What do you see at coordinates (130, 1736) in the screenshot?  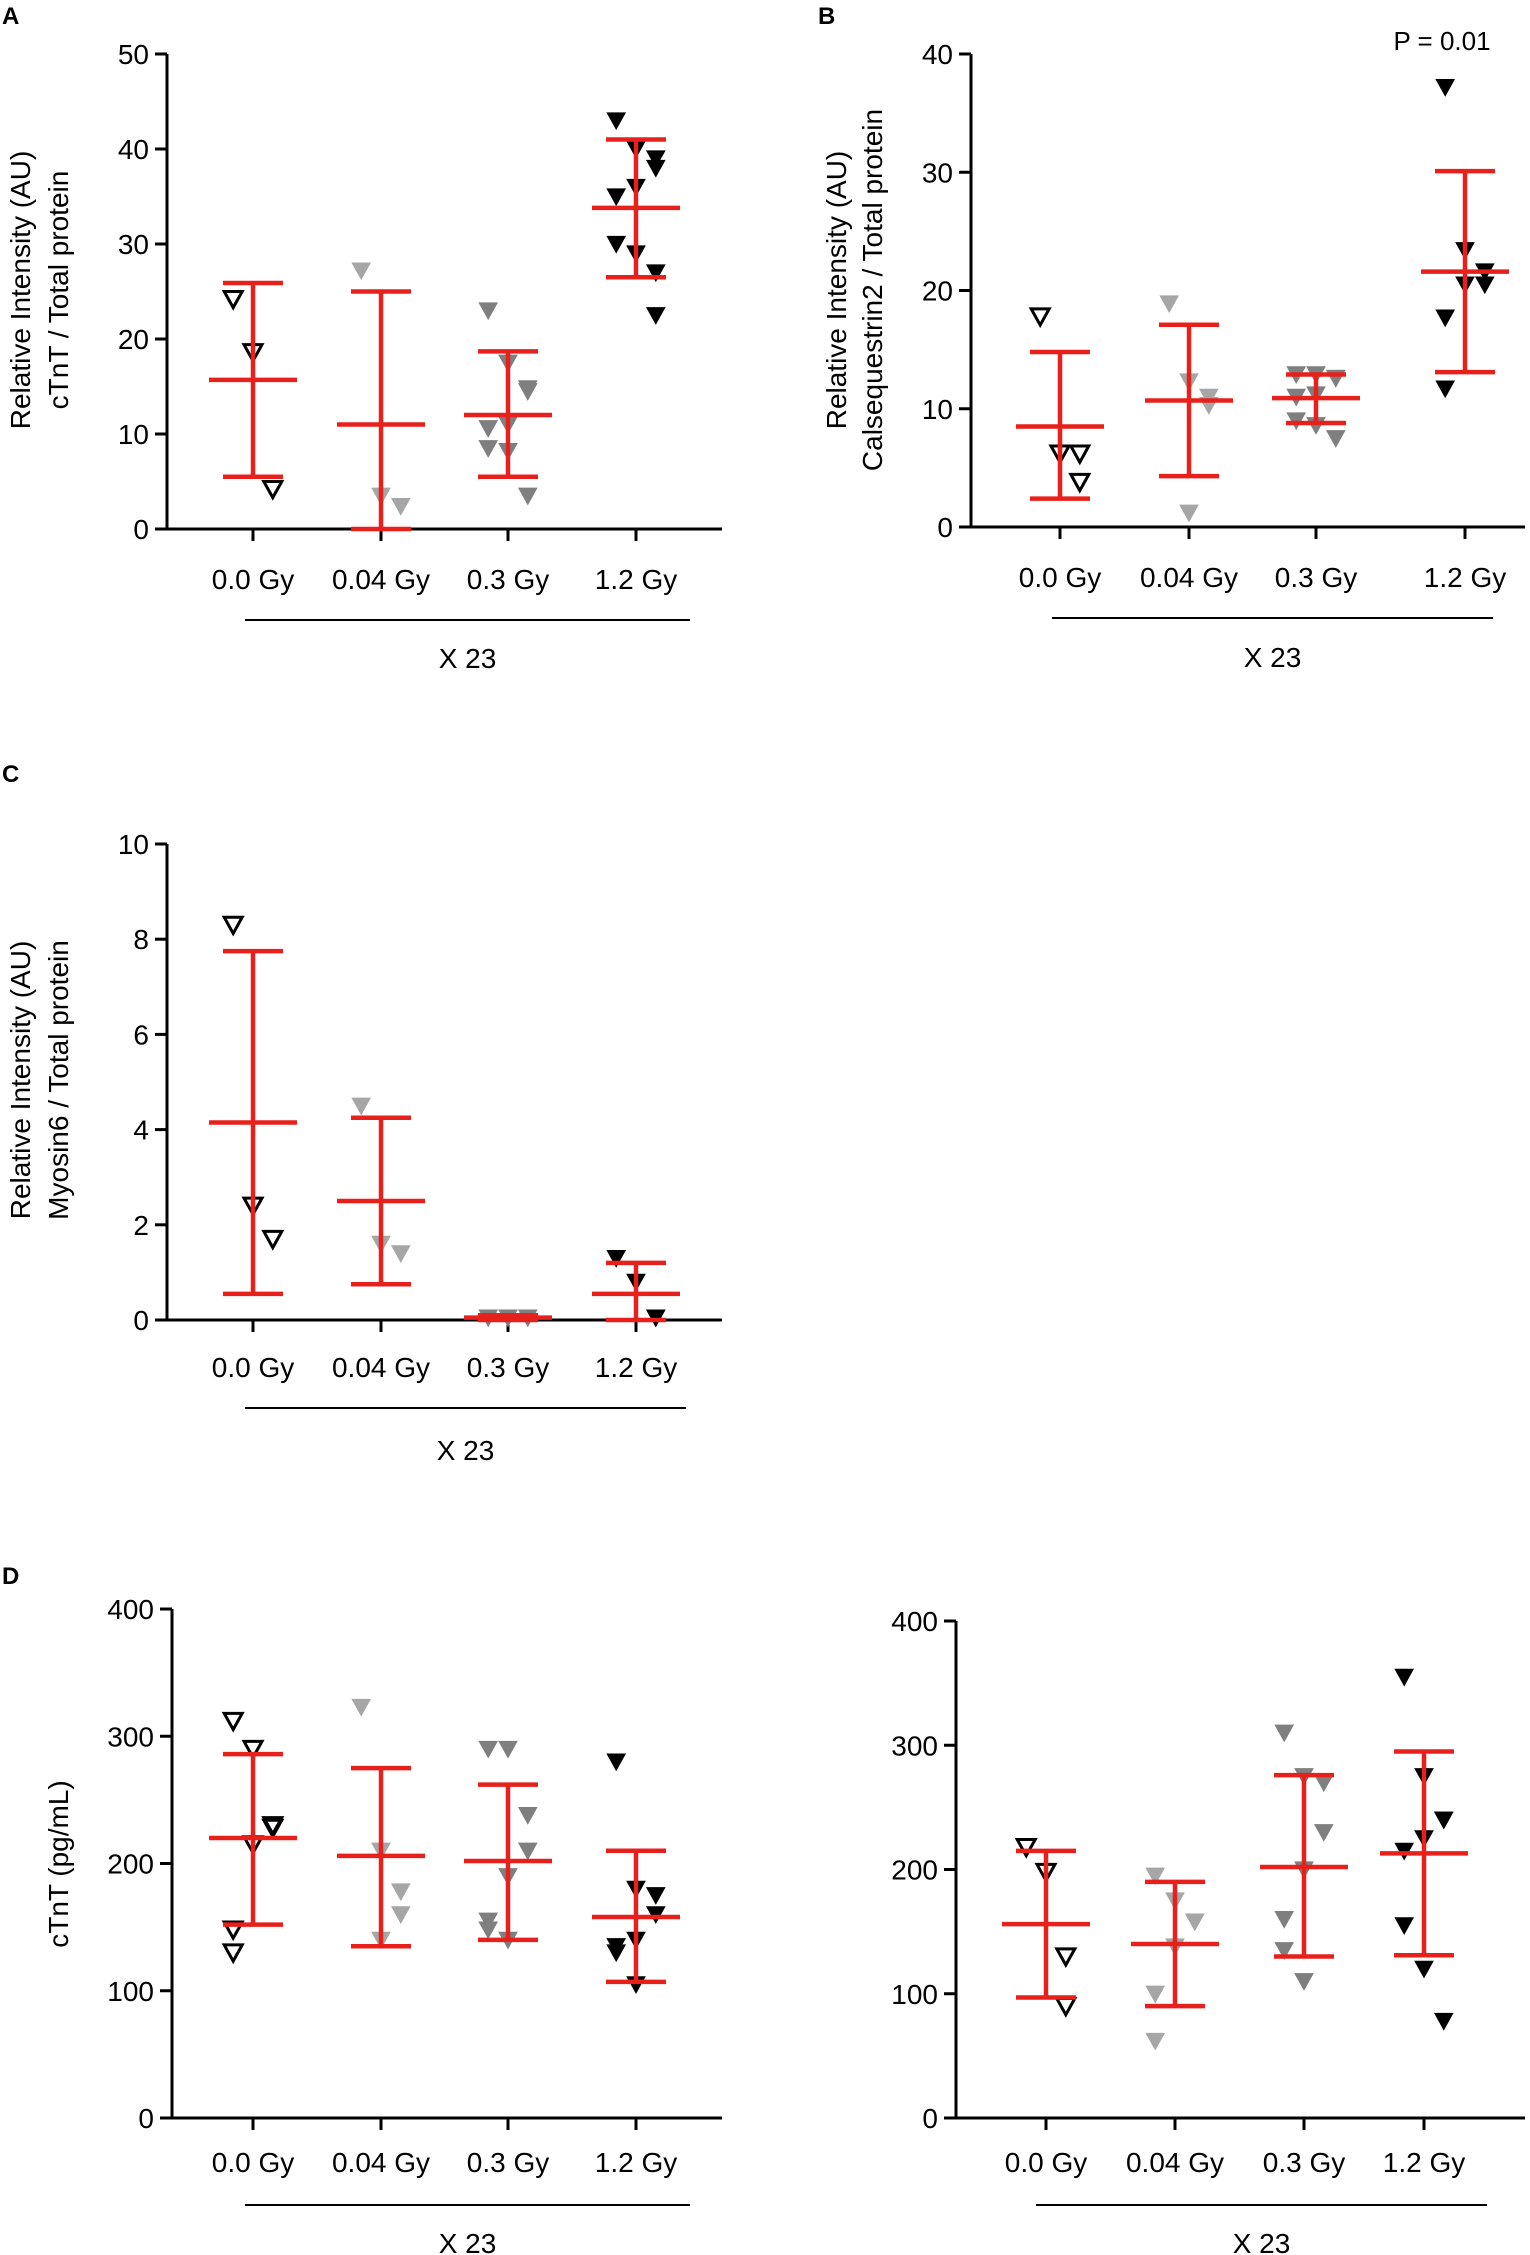 I see `y-tick-label: 300` at bounding box center [130, 1736].